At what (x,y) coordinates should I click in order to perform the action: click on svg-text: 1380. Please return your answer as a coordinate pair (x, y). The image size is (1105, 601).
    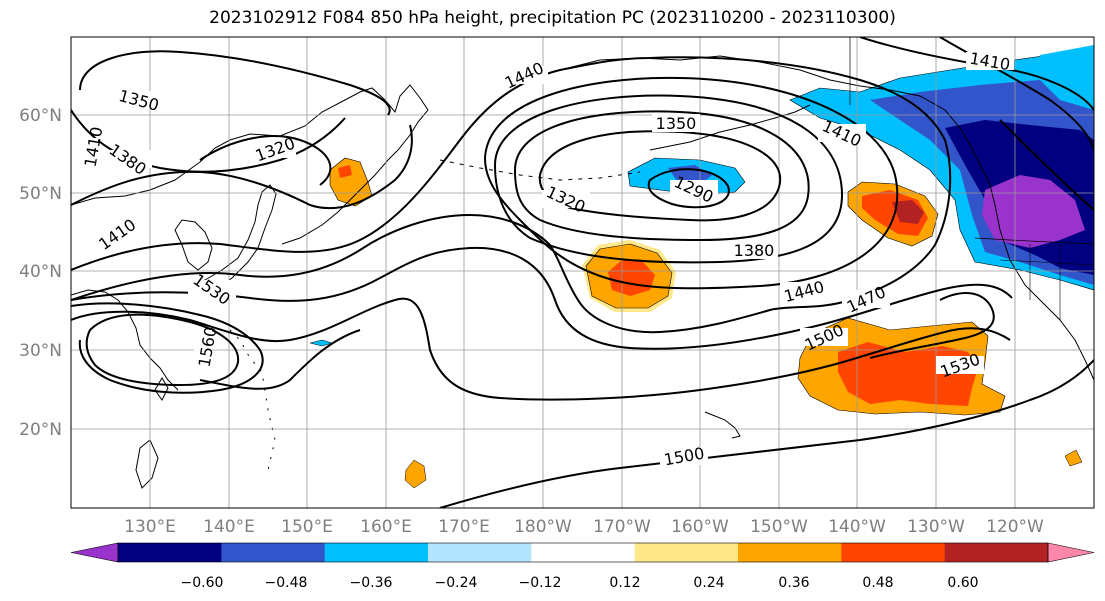
    Looking at the image, I should click on (754, 250).